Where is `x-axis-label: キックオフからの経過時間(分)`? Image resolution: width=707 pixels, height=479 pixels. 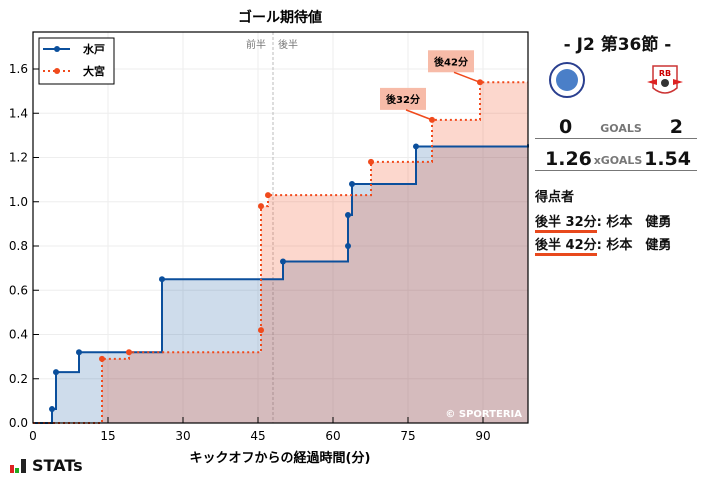 x-axis-label: キックオフからの経過時間(分) is located at coordinates (280, 458).